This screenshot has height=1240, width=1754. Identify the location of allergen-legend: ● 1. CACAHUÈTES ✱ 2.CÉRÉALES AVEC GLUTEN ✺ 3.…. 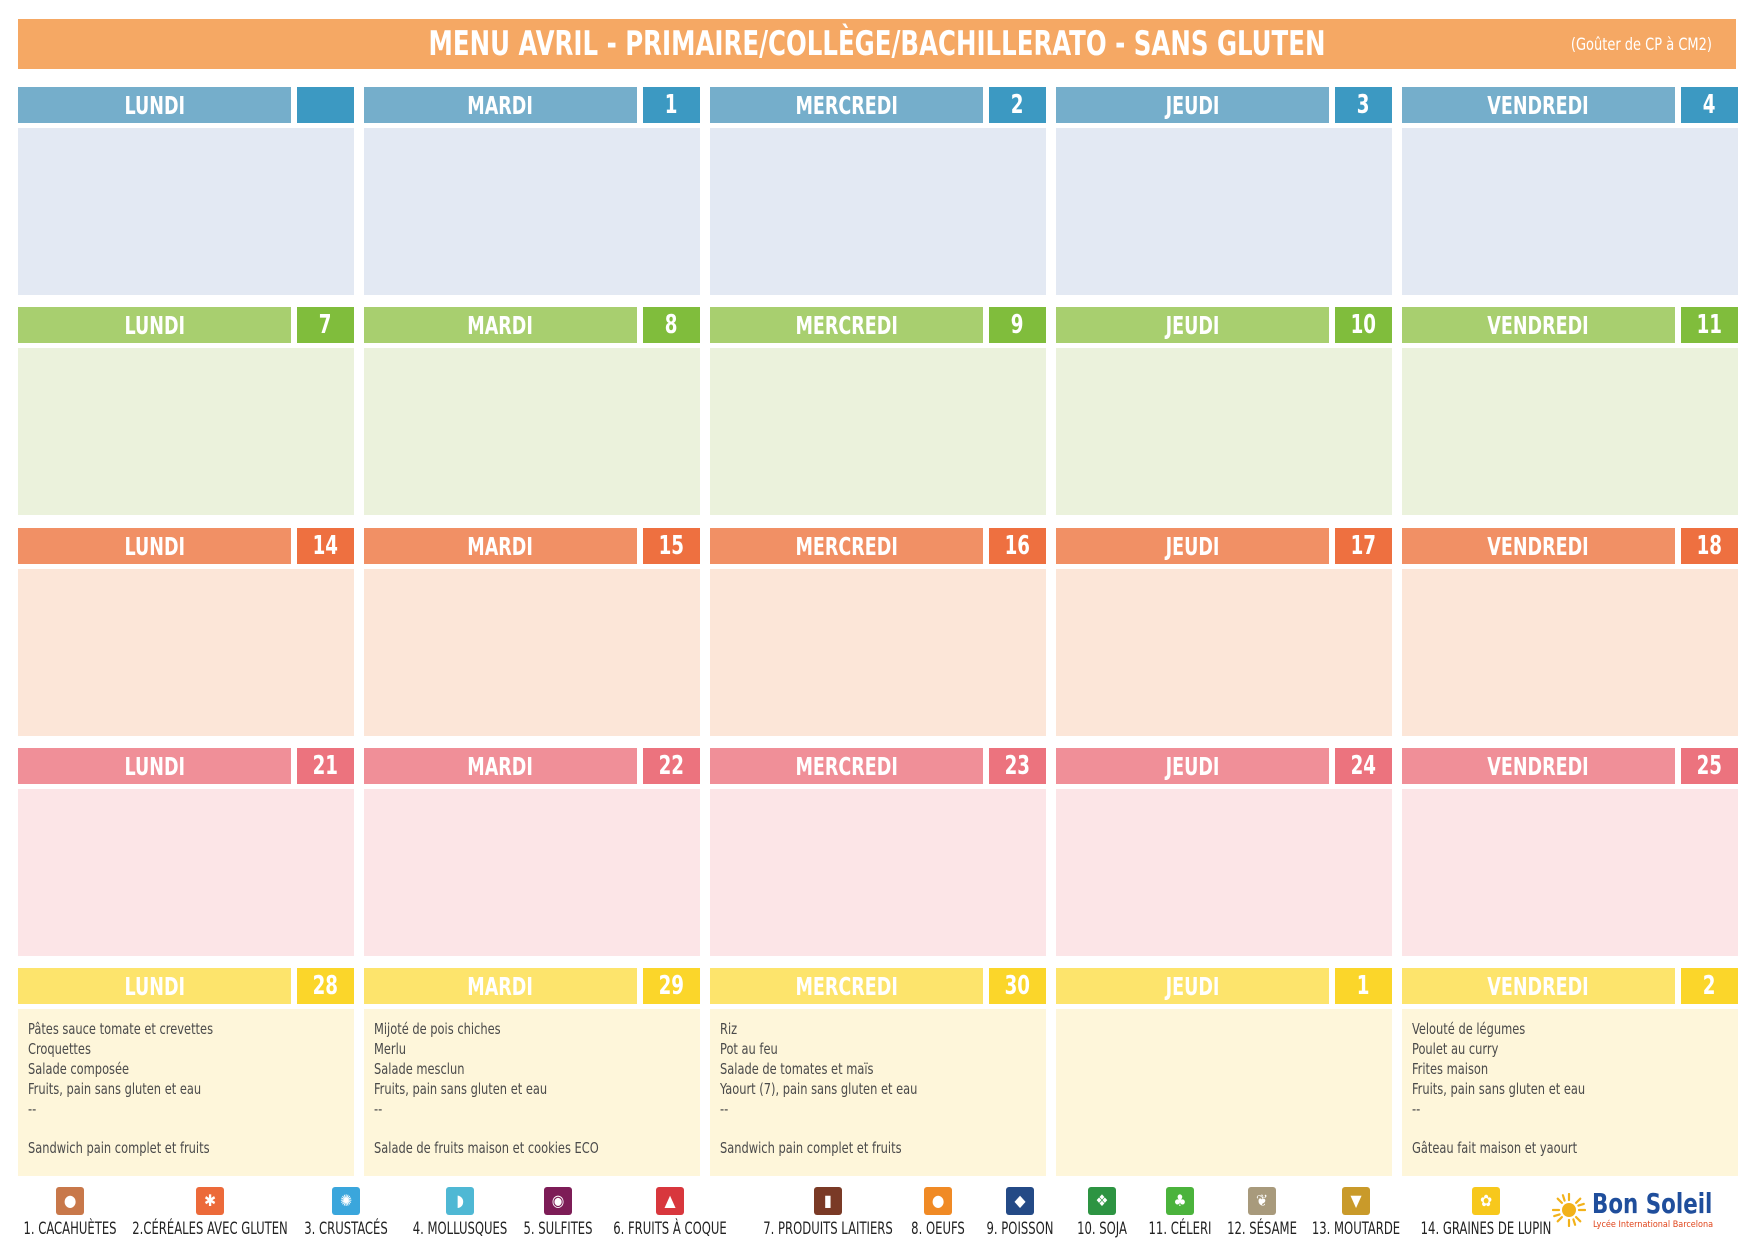
(877, 1207).